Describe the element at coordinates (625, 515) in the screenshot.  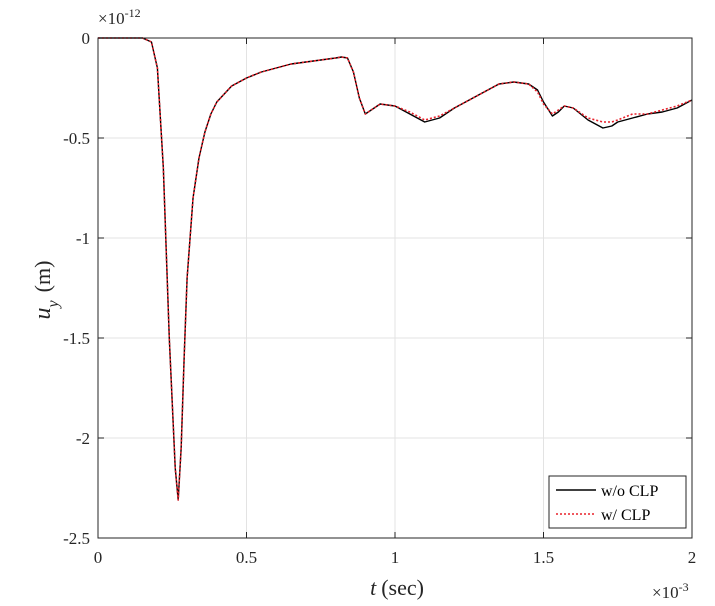
I see `legend-label-w-clp: w/ CLP` at that location.